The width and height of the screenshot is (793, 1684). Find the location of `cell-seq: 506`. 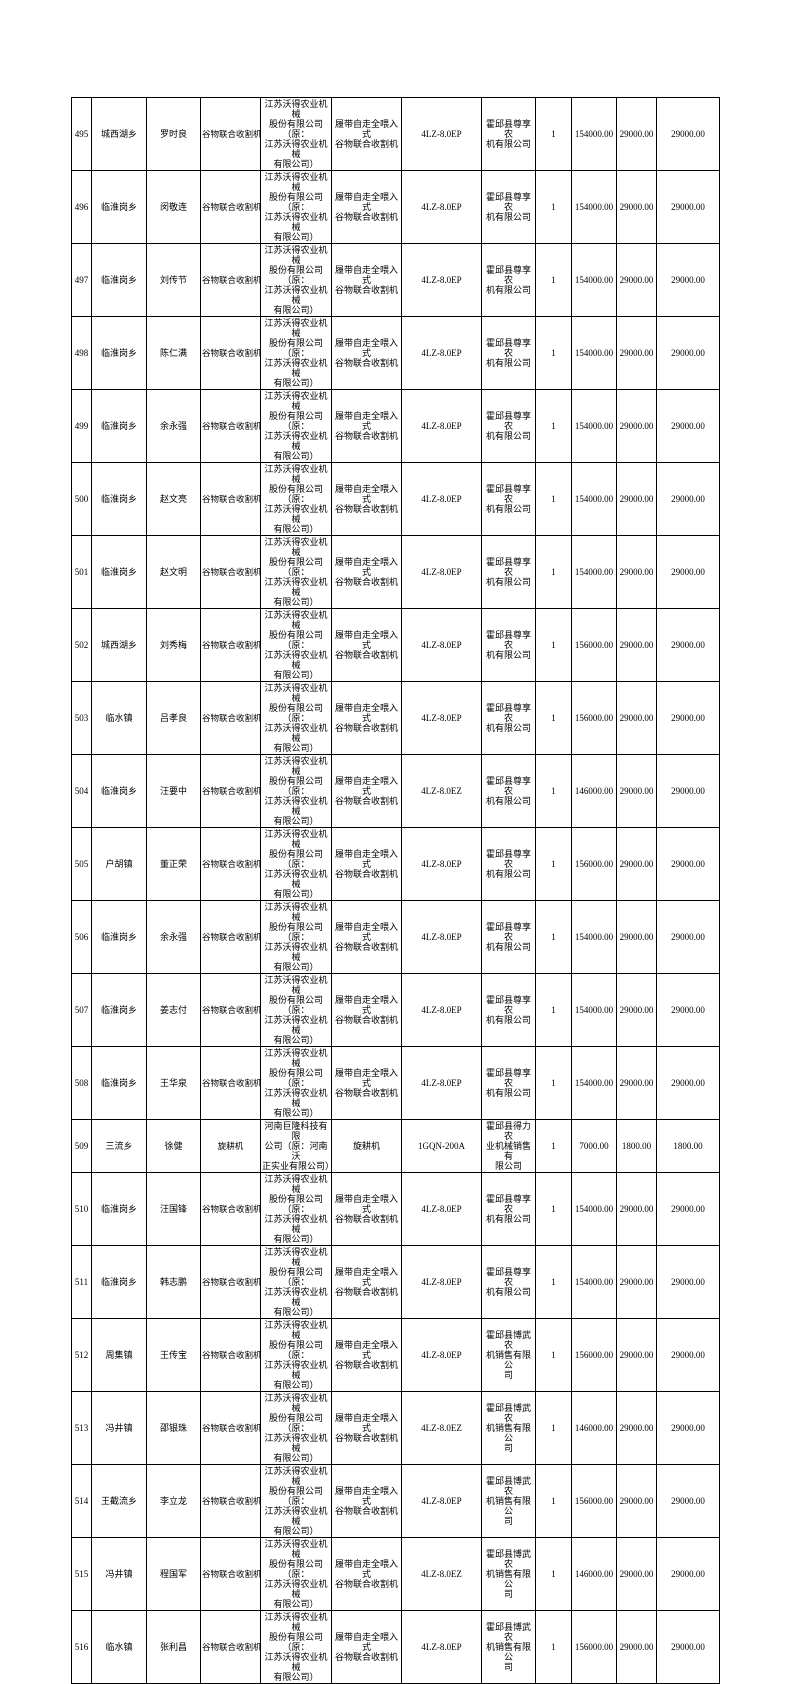

cell-seq: 506 is located at coordinates (81, 937).